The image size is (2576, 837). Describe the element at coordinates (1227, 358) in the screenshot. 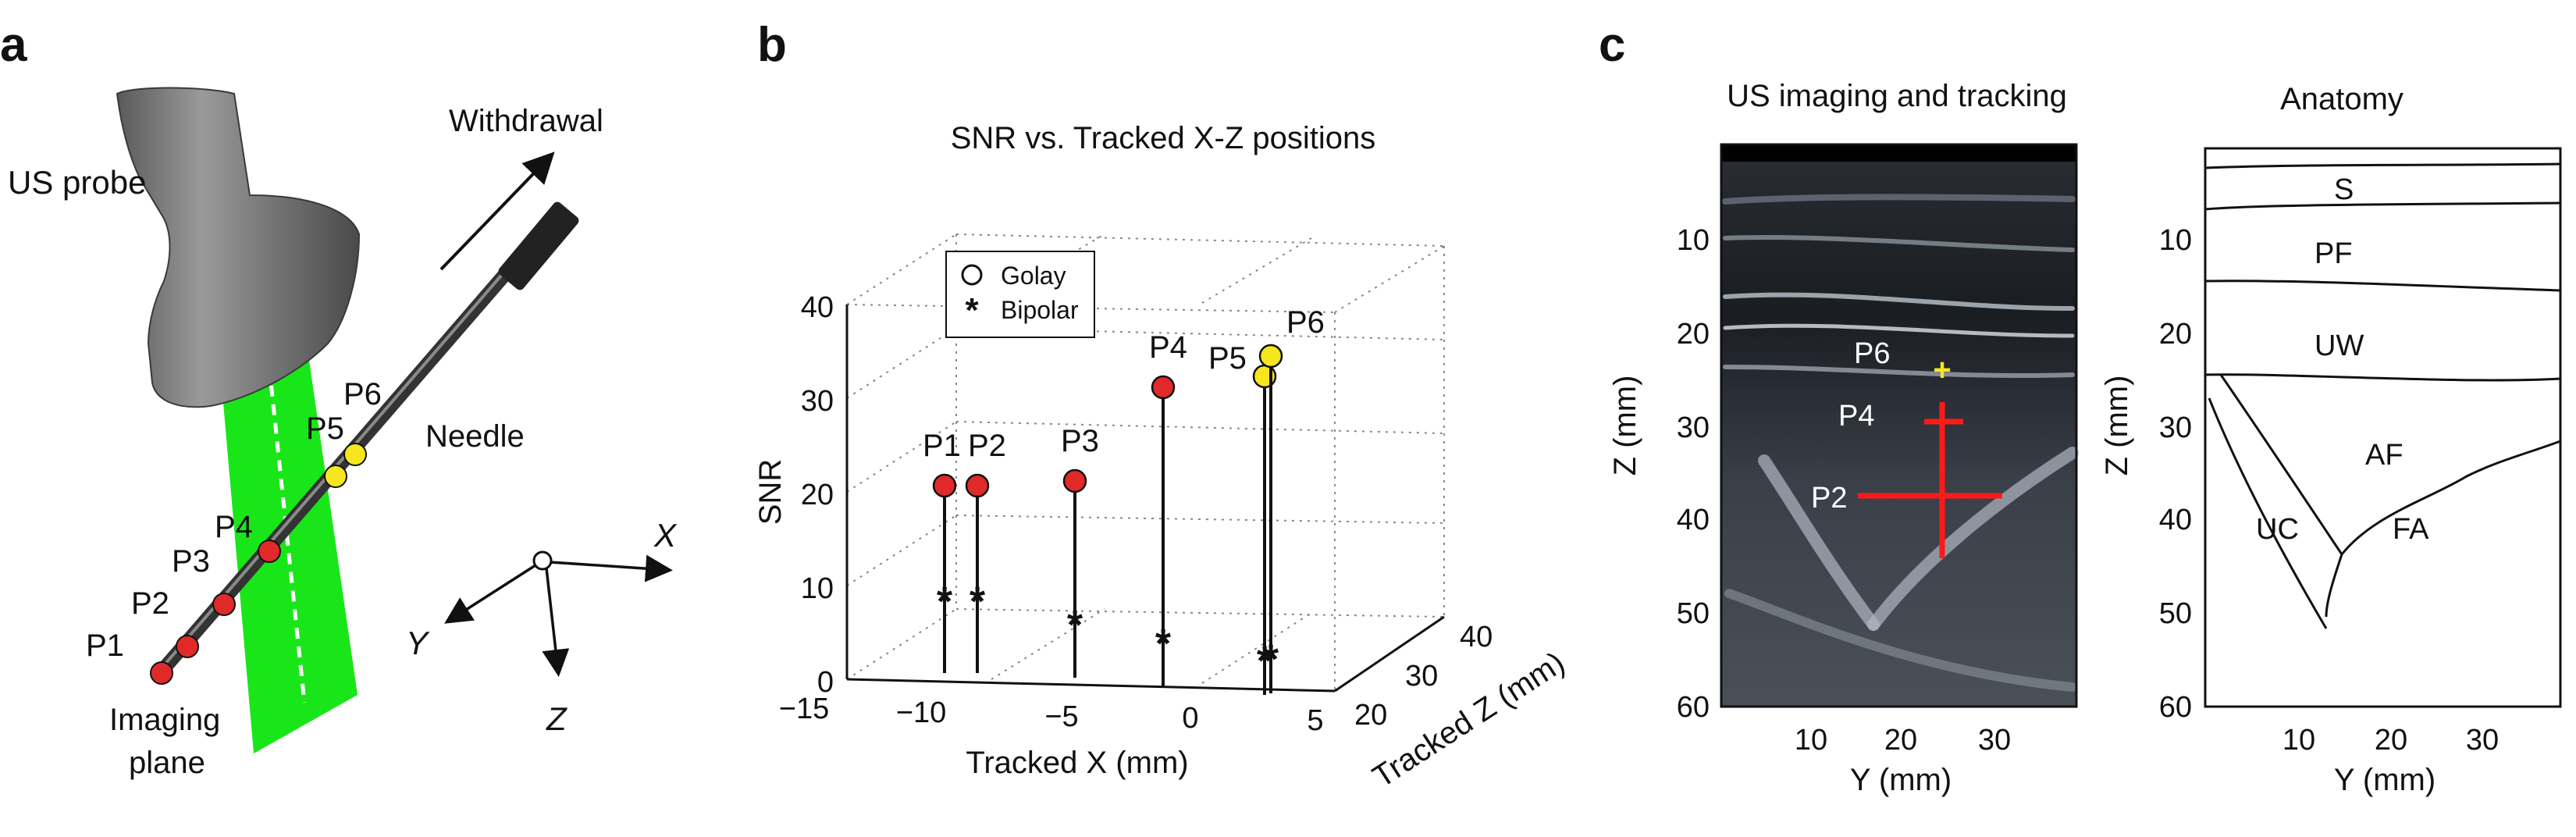

I see `point-label-p5: P5` at that location.